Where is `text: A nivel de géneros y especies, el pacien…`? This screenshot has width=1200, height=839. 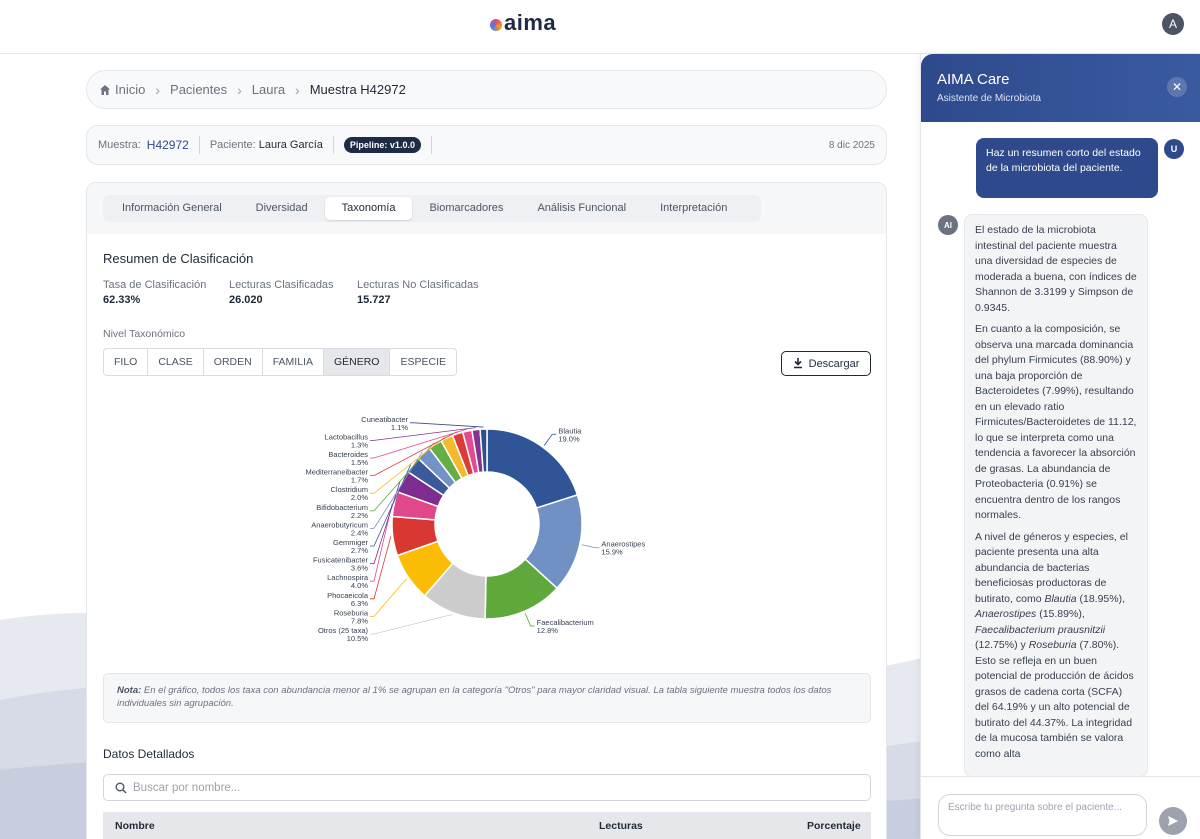
text: A nivel de géneros y especies, el pacien… is located at coordinates (1051, 567).